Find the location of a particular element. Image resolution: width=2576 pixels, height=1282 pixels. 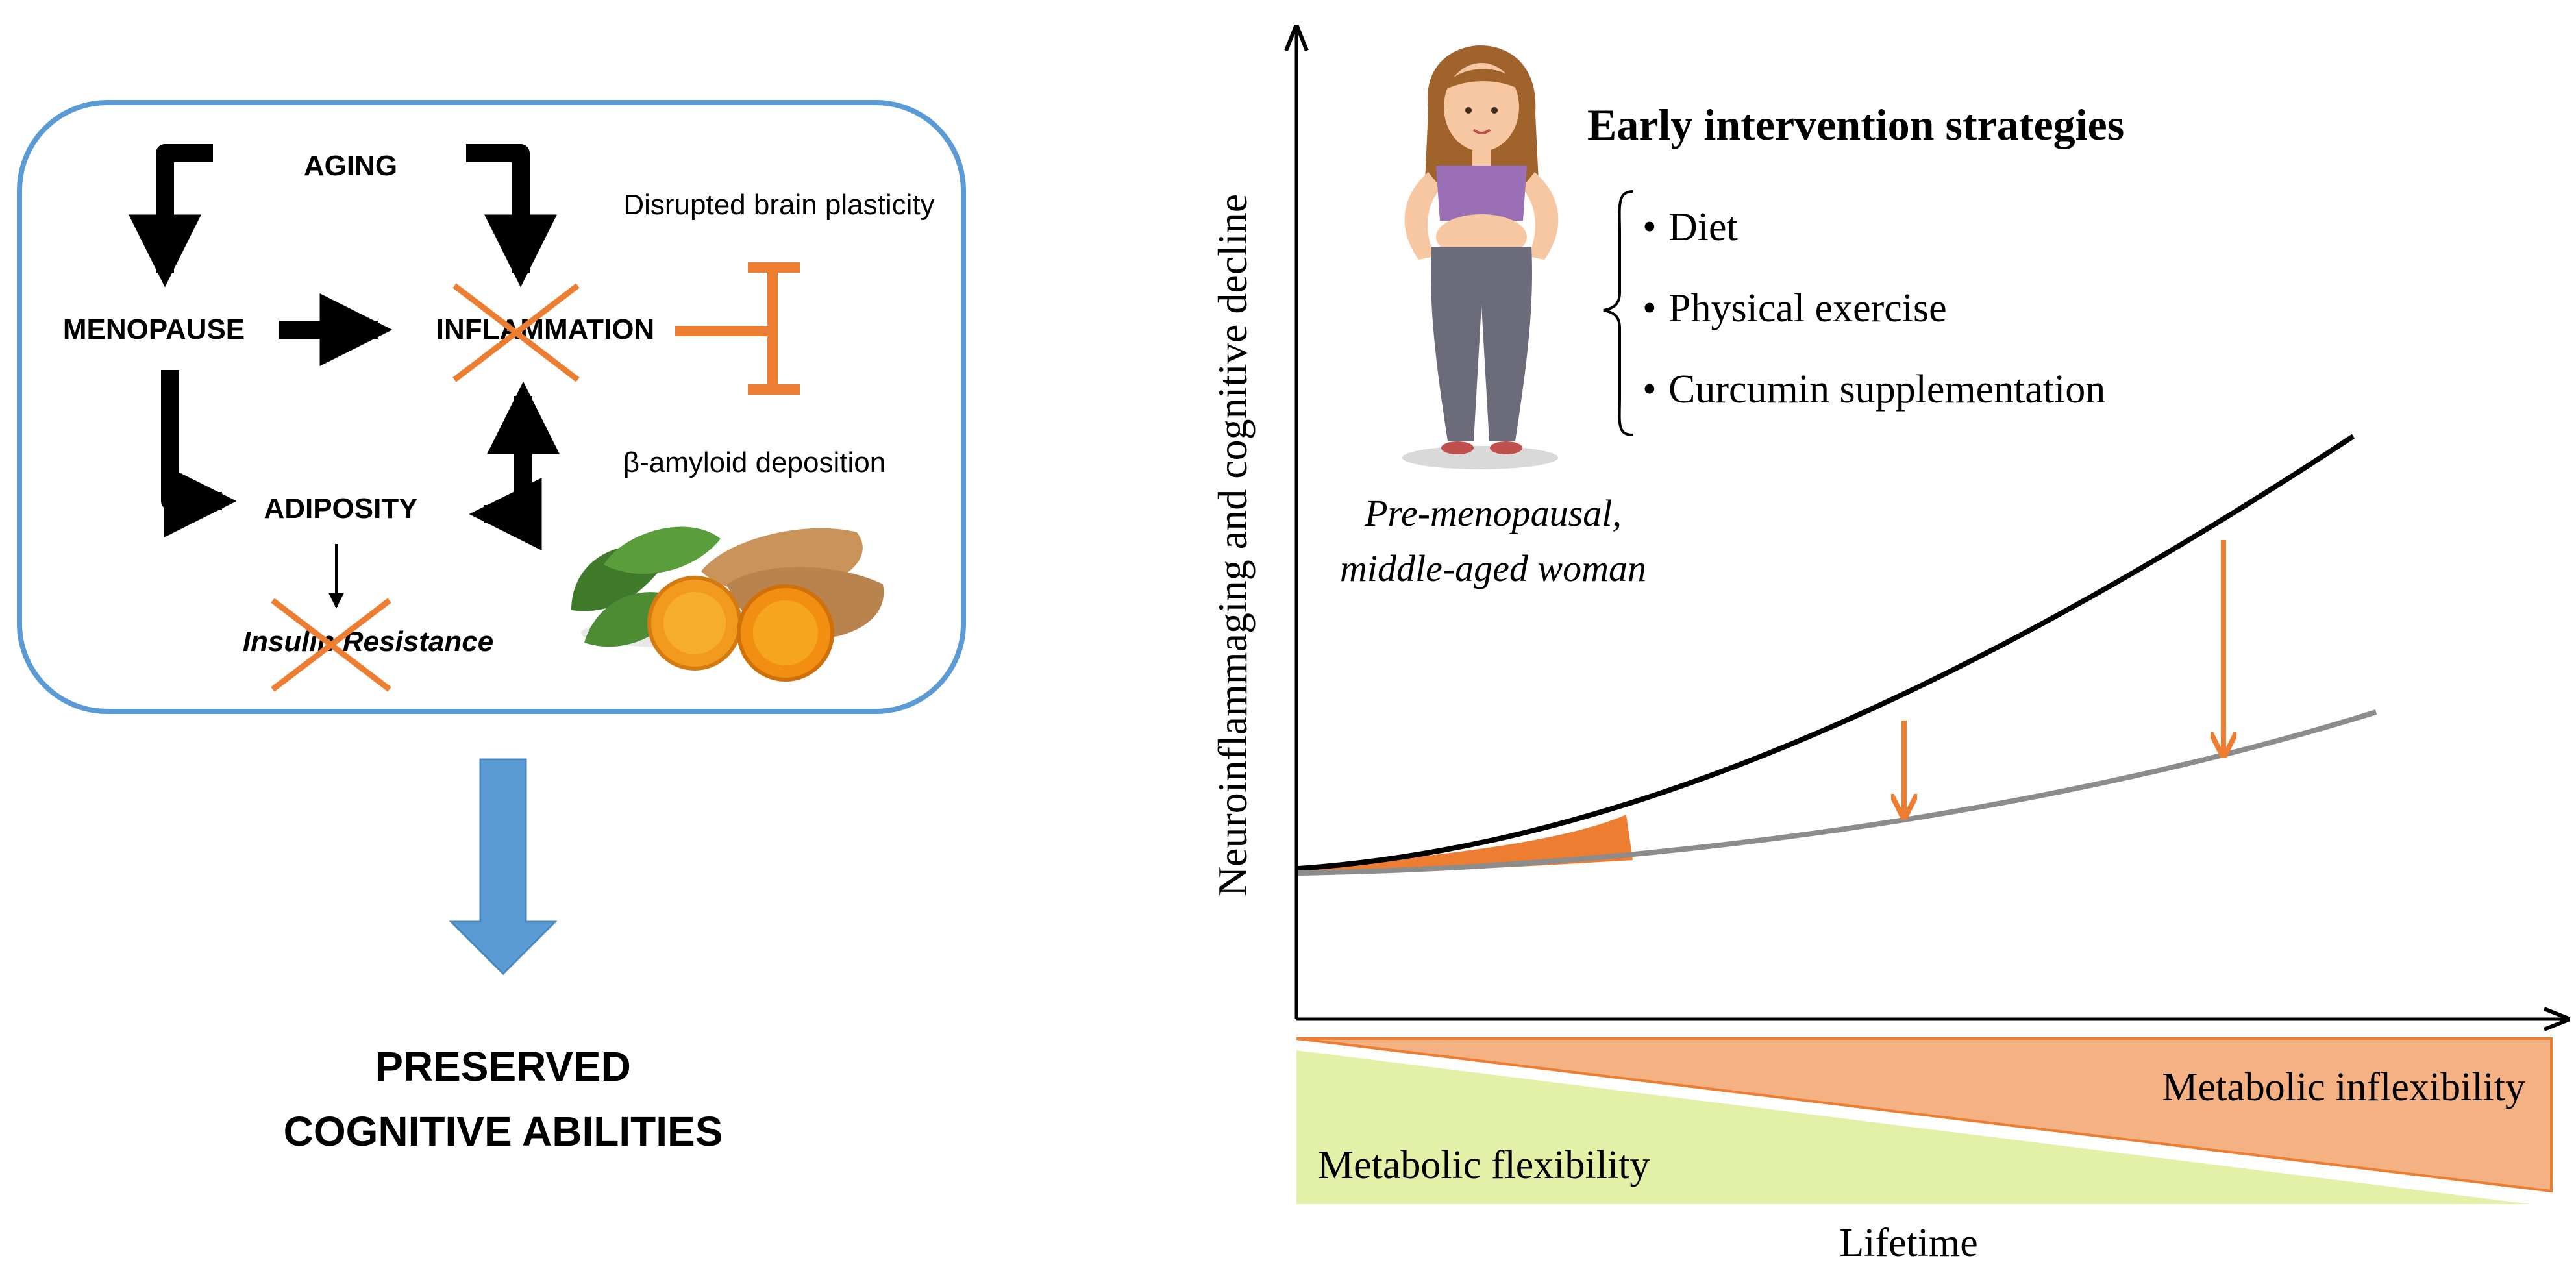

outcome-line-2: COGNITIVE ABILITIES is located at coordinates (503, 1131).